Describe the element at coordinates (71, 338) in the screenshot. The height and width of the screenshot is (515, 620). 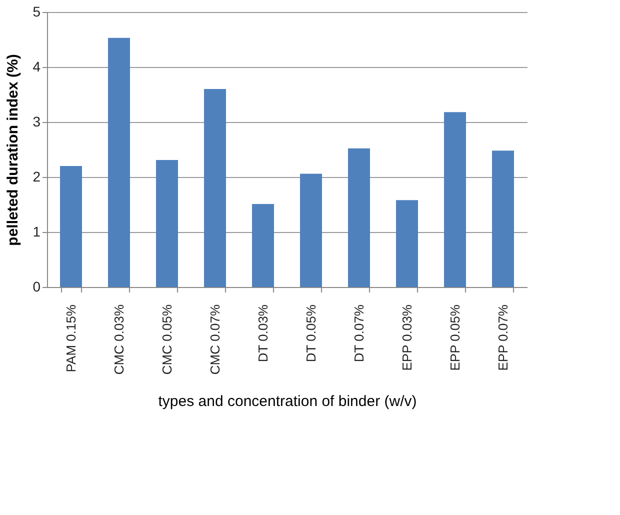
I see `x-tick-label: PAM 0.15%` at that location.